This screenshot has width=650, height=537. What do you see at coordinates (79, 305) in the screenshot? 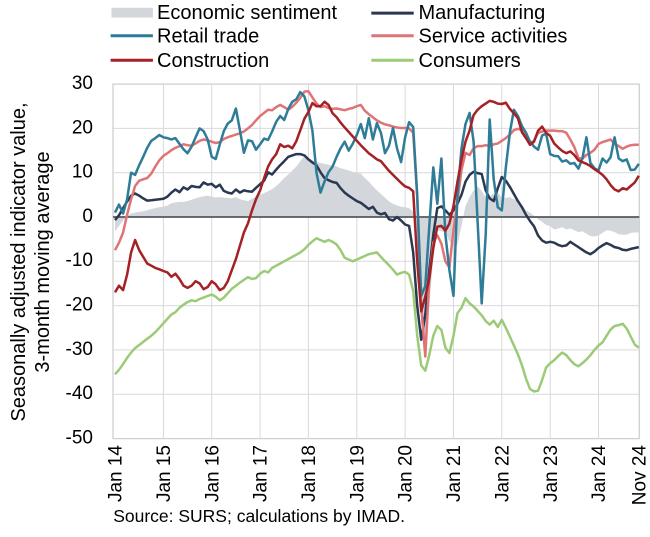
I see `svg-text: -20` at bounding box center [79, 305].